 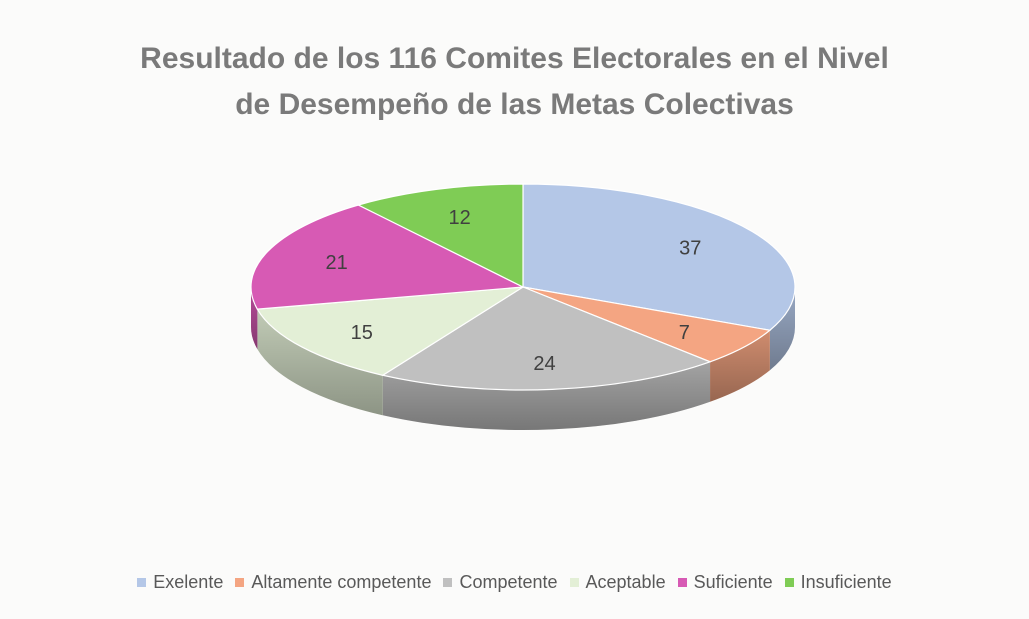 I want to click on legend-label: Altamente competente, so click(x=341, y=582).